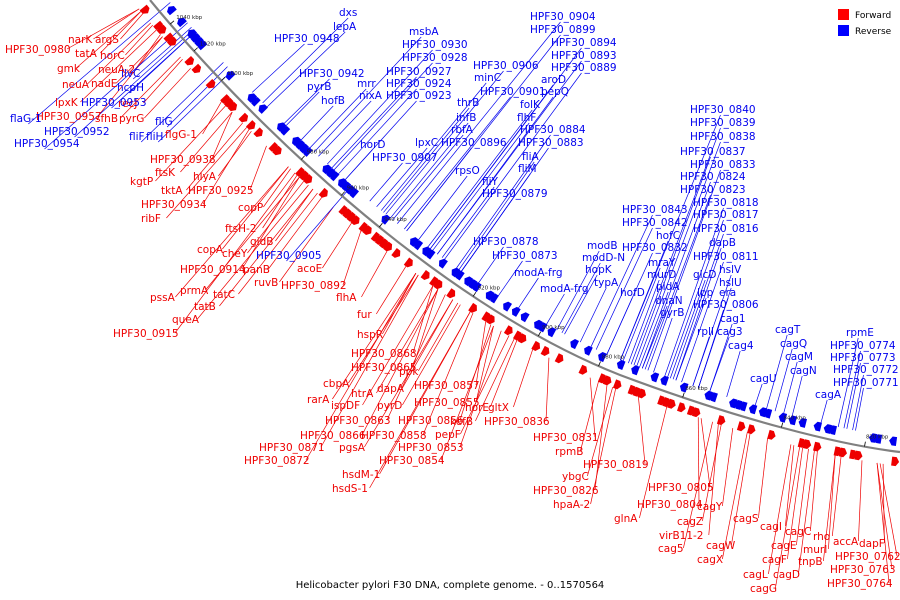 The width and height of the screenshot is (900, 600). What do you see at coordinates (710, 507) in the screenshot?
I see `forward-gene-label: cagY` at bounding box center [710, 507].